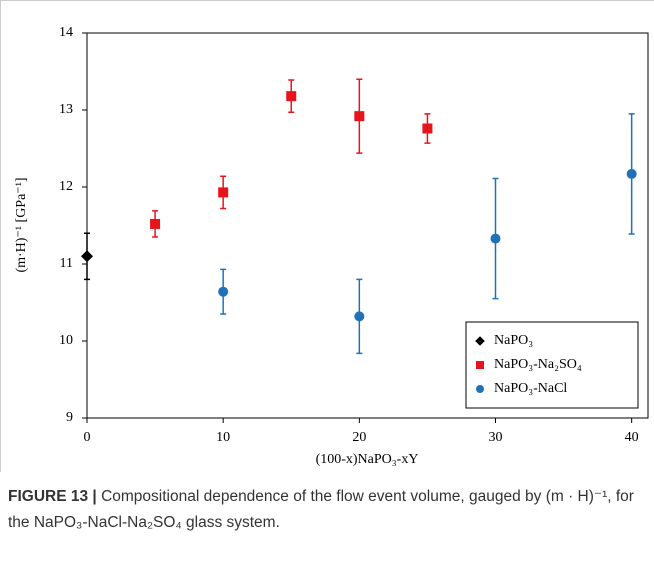  I want to click on x-tick-label: 10, so click(223, 437).